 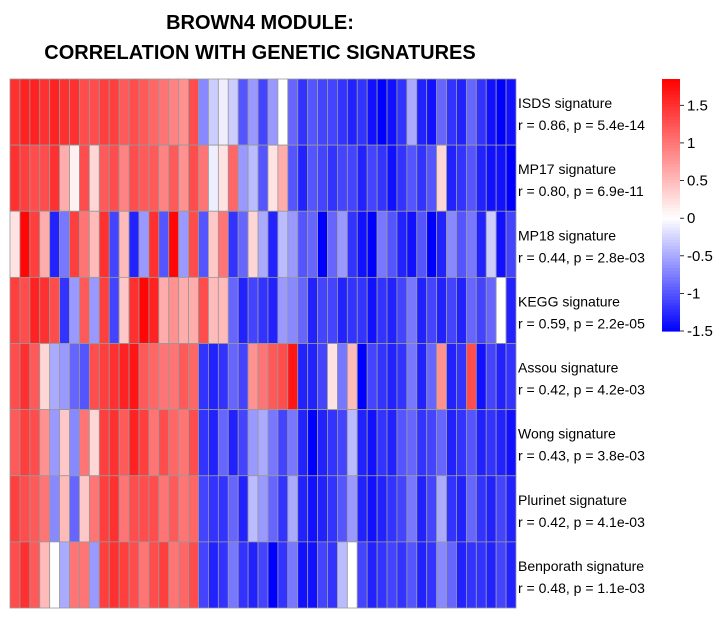 What do you see at coordinates (322, 310) in the screenshot?
I see `heatmap-cell-r3-c31` at bounding box center [322, 310].